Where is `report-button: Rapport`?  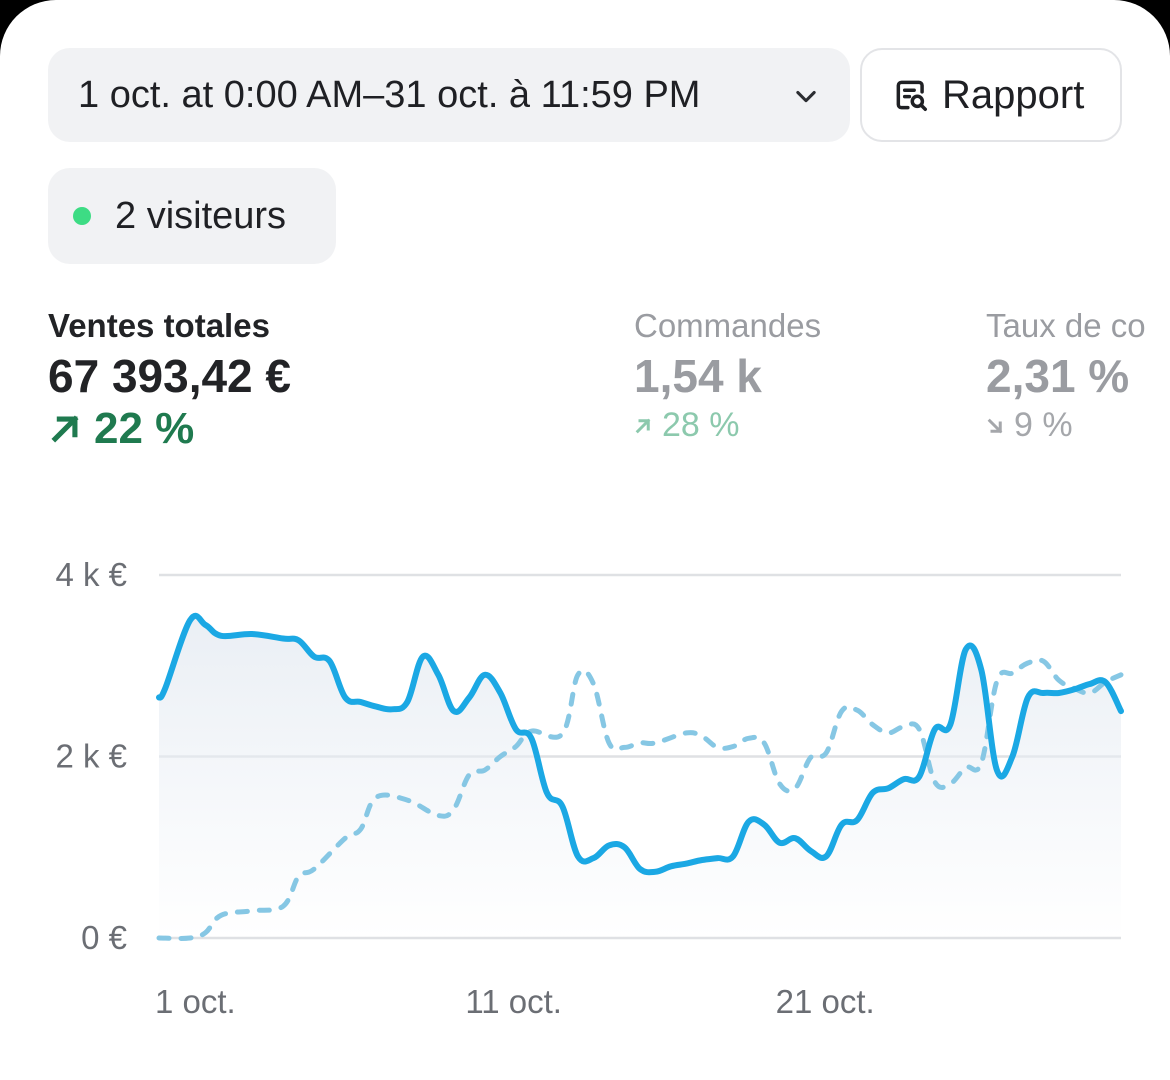 report-button: Rapport is located at coordinates (991, 95).